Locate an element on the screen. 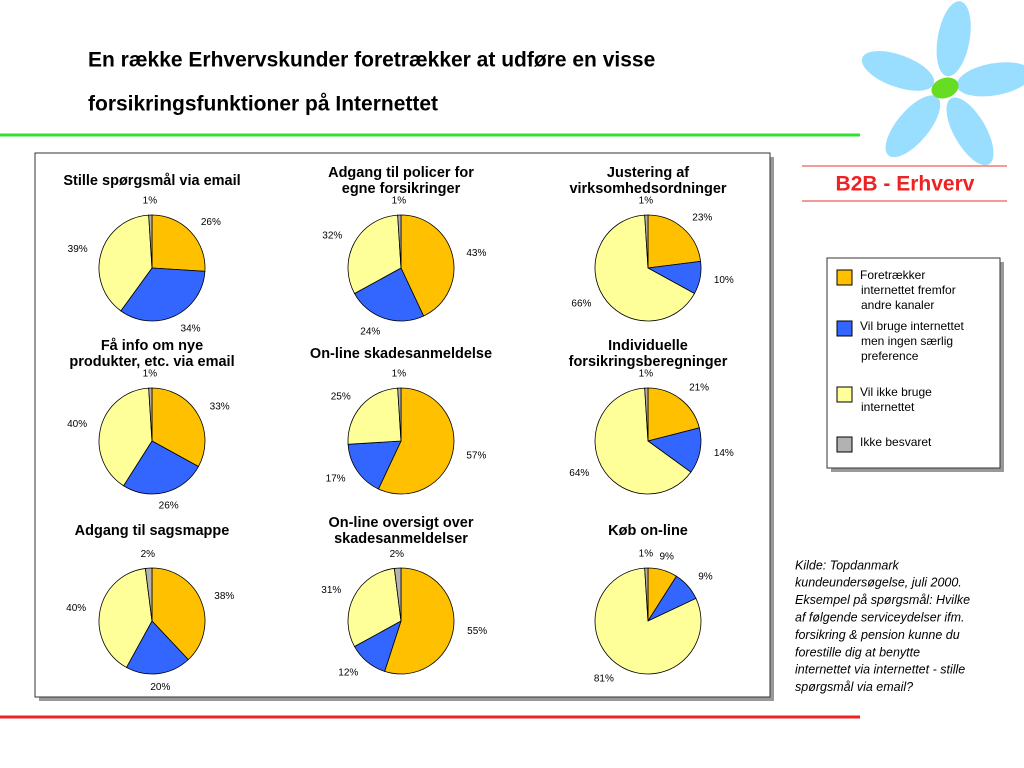  value-label: 17% is located at coordinates (336, 478).